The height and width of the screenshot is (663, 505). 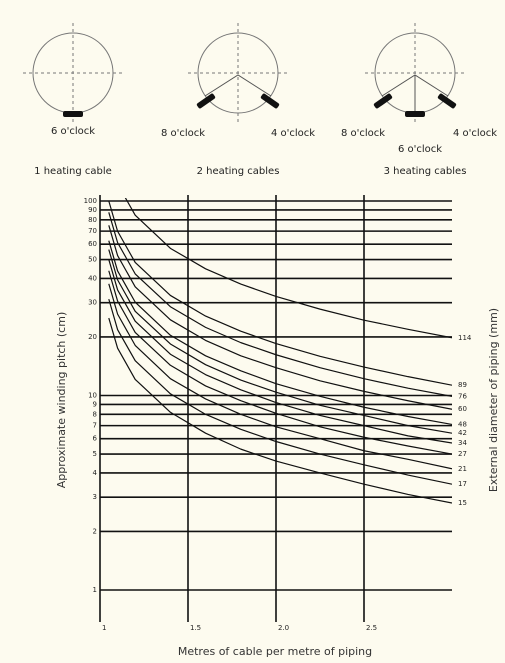 I want to click on y-tick-label: 80, so click(x=92, y=220).